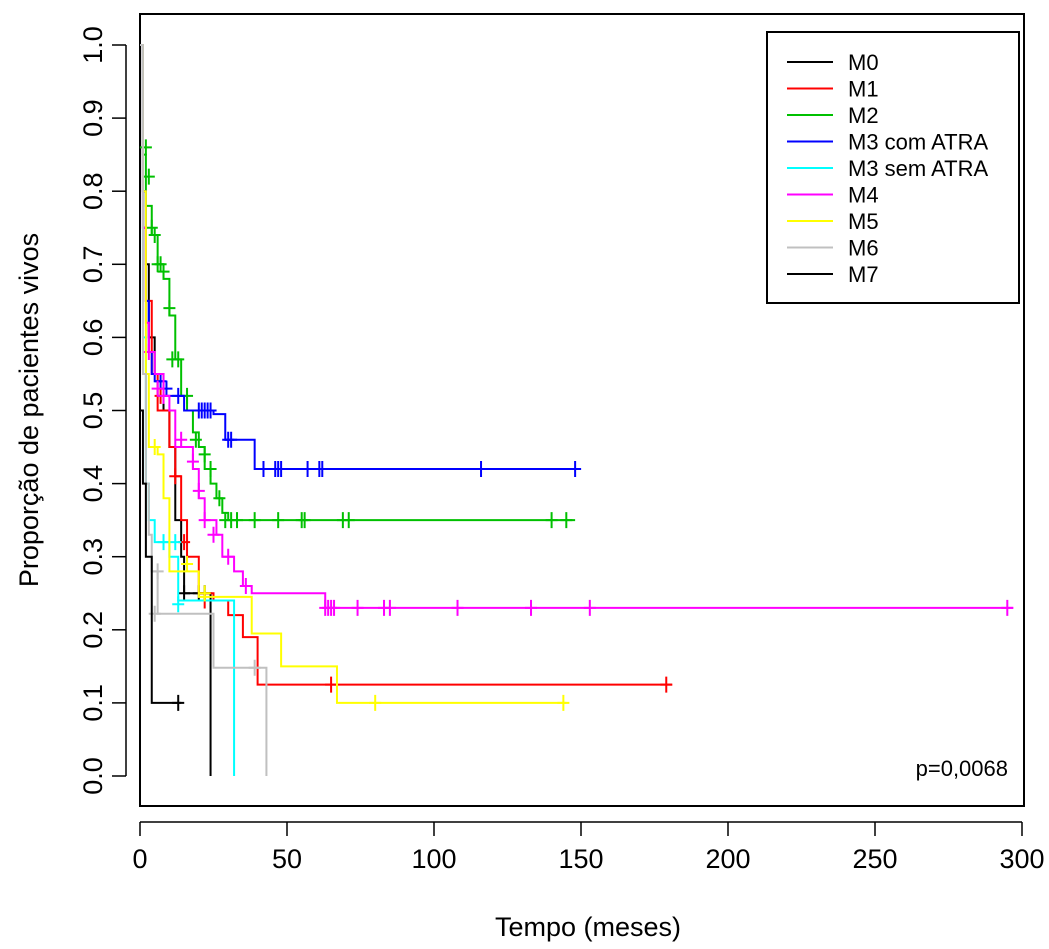  I want to click on legend-label: M7, so click(863, 274).